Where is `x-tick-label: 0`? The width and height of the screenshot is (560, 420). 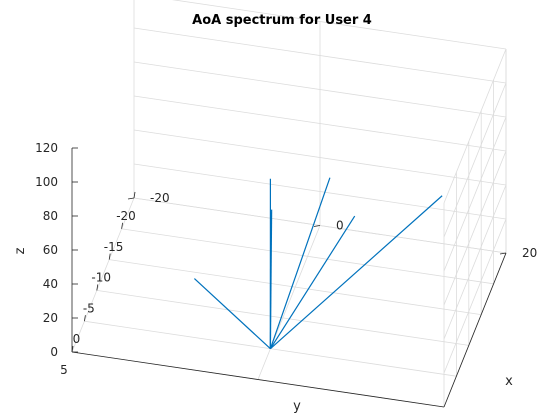
x-tick-label: 0 is located at coordinates (340, 226).